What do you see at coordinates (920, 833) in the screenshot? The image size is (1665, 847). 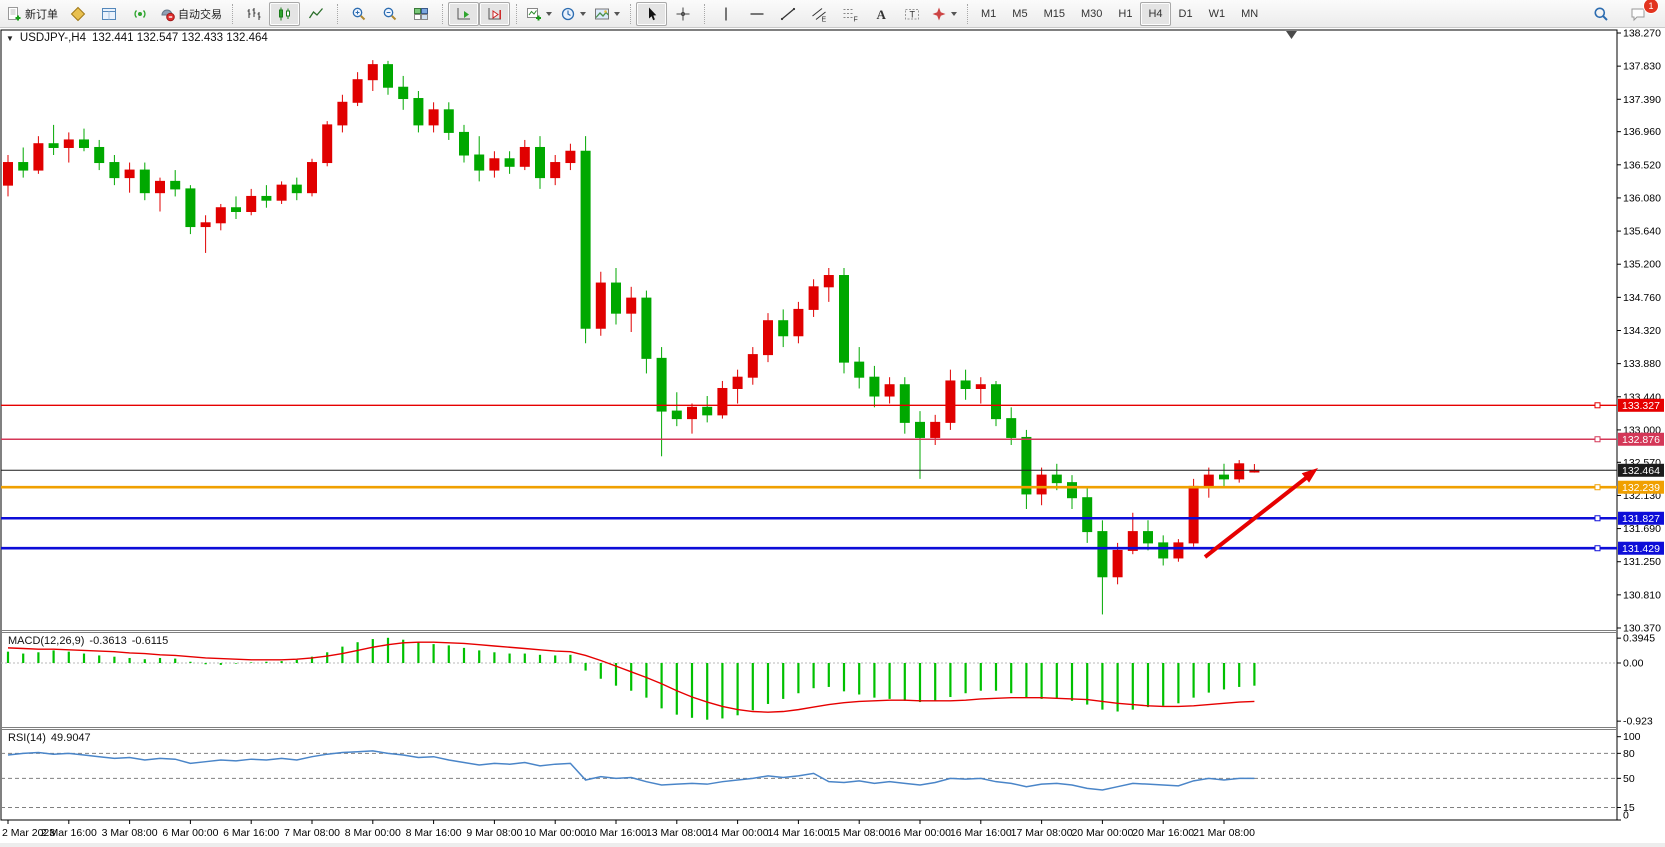 I see `time-tick-label: 16 Mar 00:00` at bounding box center [920, 833].